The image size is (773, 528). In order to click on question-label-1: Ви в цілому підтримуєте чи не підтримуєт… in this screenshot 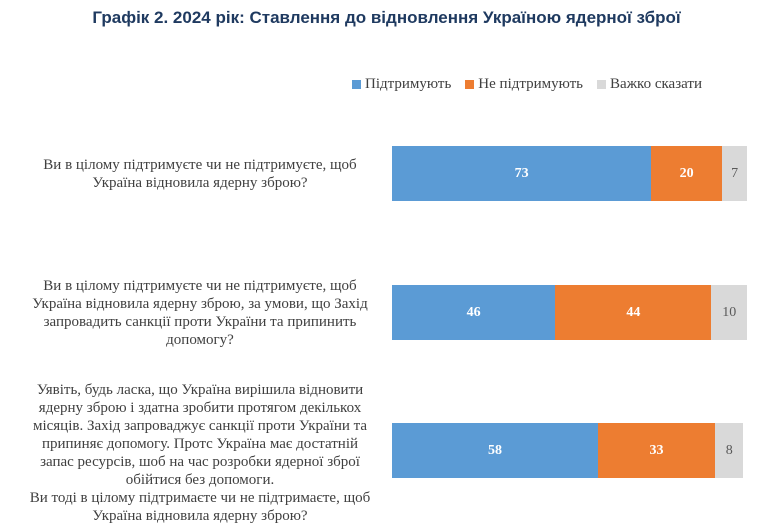, I will do `click(200, 174)`.